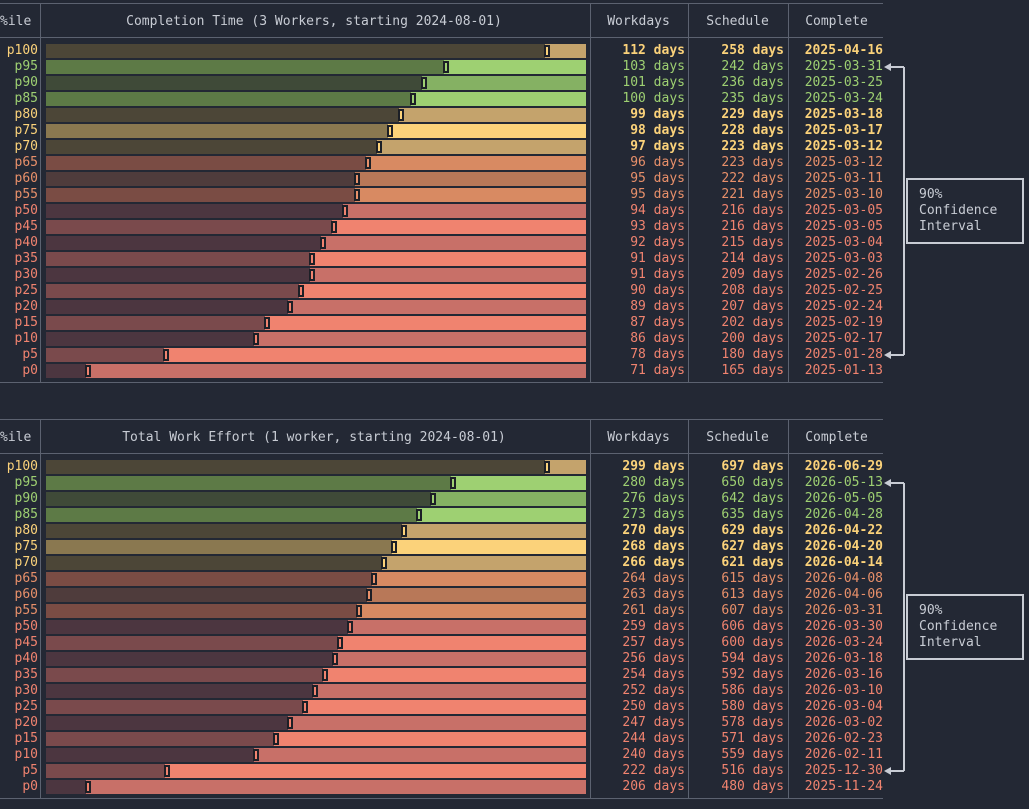 The image size is (1029, 809). I want to click on complete-date: 2026-03-18, so click(843, 658).